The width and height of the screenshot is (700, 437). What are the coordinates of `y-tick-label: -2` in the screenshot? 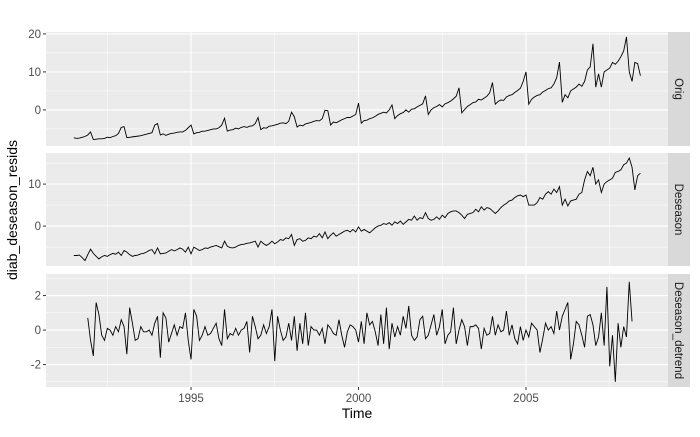 It's located at (36, 366).